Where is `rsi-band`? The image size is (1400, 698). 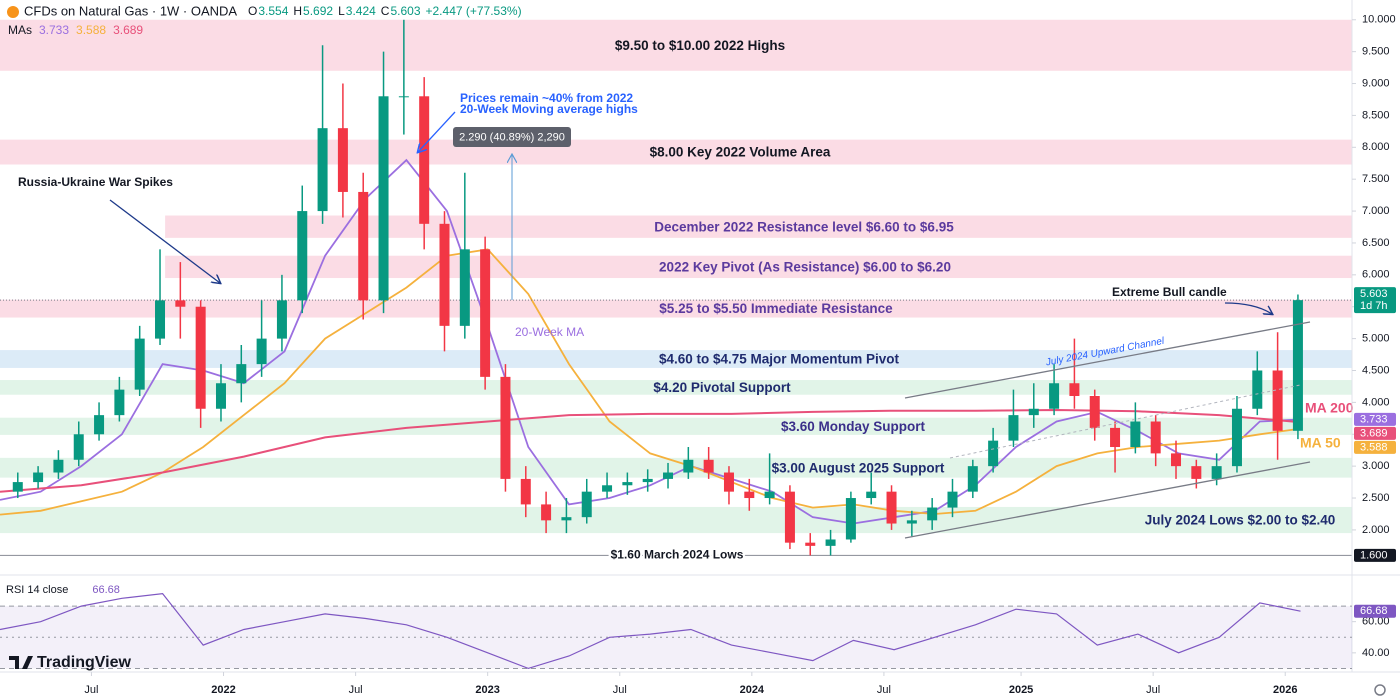
rsi-band is located at coordinates (676, 637).